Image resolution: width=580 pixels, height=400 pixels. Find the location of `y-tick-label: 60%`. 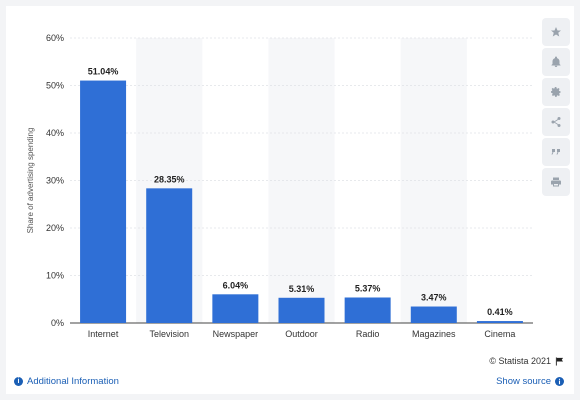

y-tick-label: 60% is located at coordinates (55, 38).